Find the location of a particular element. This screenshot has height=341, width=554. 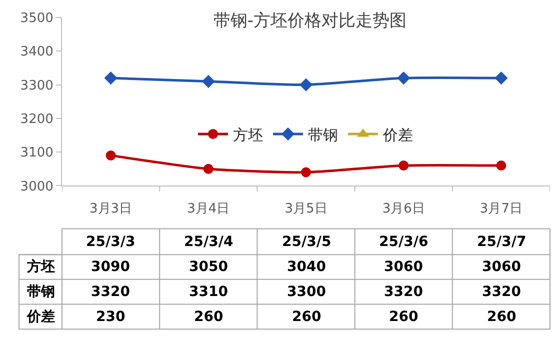

data-label: 3310 is located at coordinates (208, 292).